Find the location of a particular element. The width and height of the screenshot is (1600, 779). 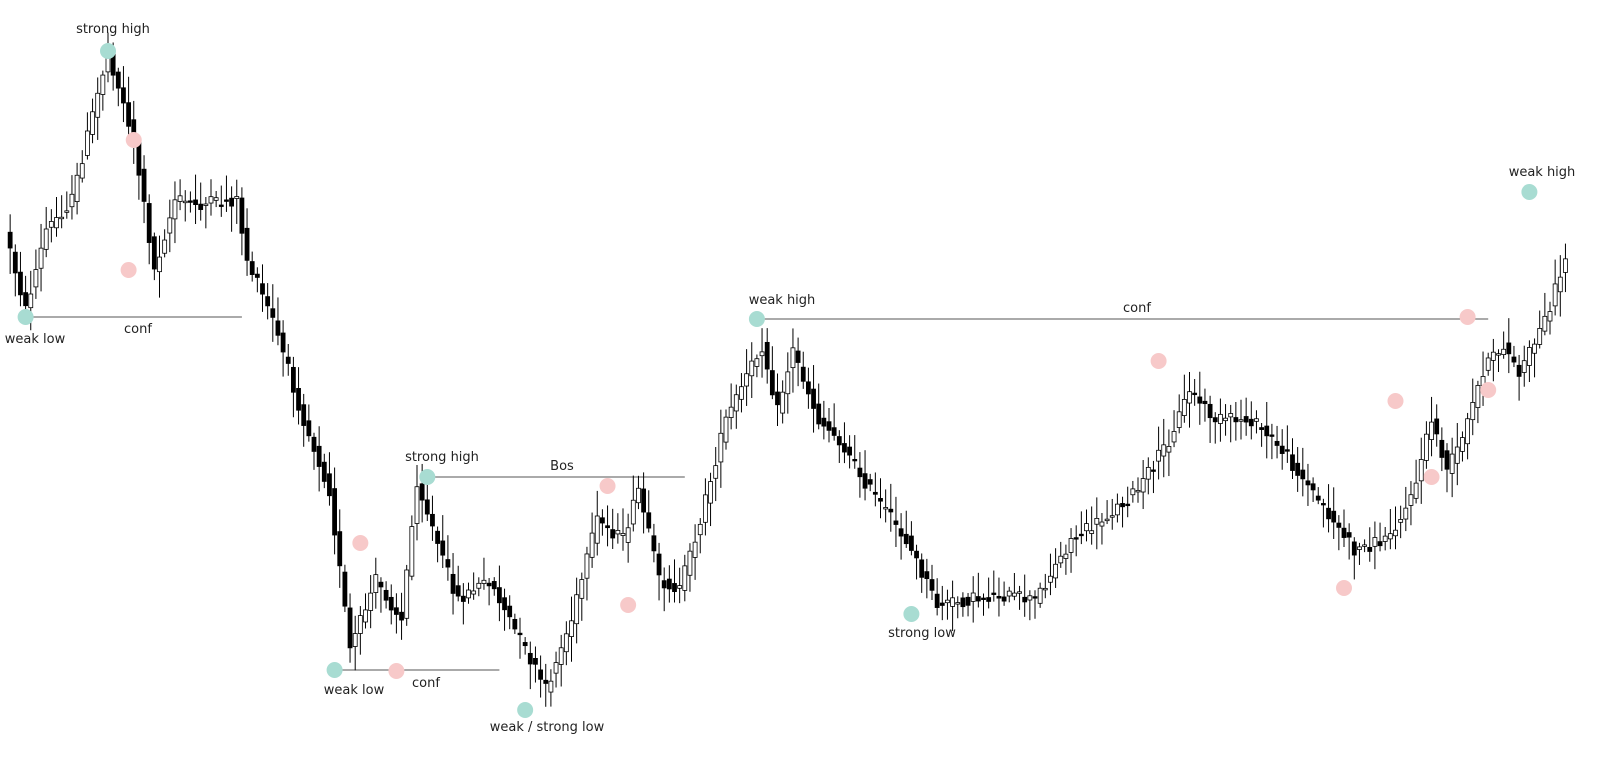

label-weak-strong-low: weak / strong low is located at coordinates (547, 727).